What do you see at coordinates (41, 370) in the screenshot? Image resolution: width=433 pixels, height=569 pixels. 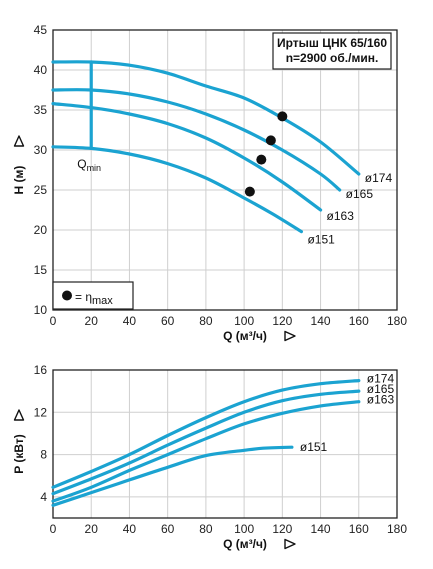 I see `y-tick-label: 16` at bounding box center [41, 370].